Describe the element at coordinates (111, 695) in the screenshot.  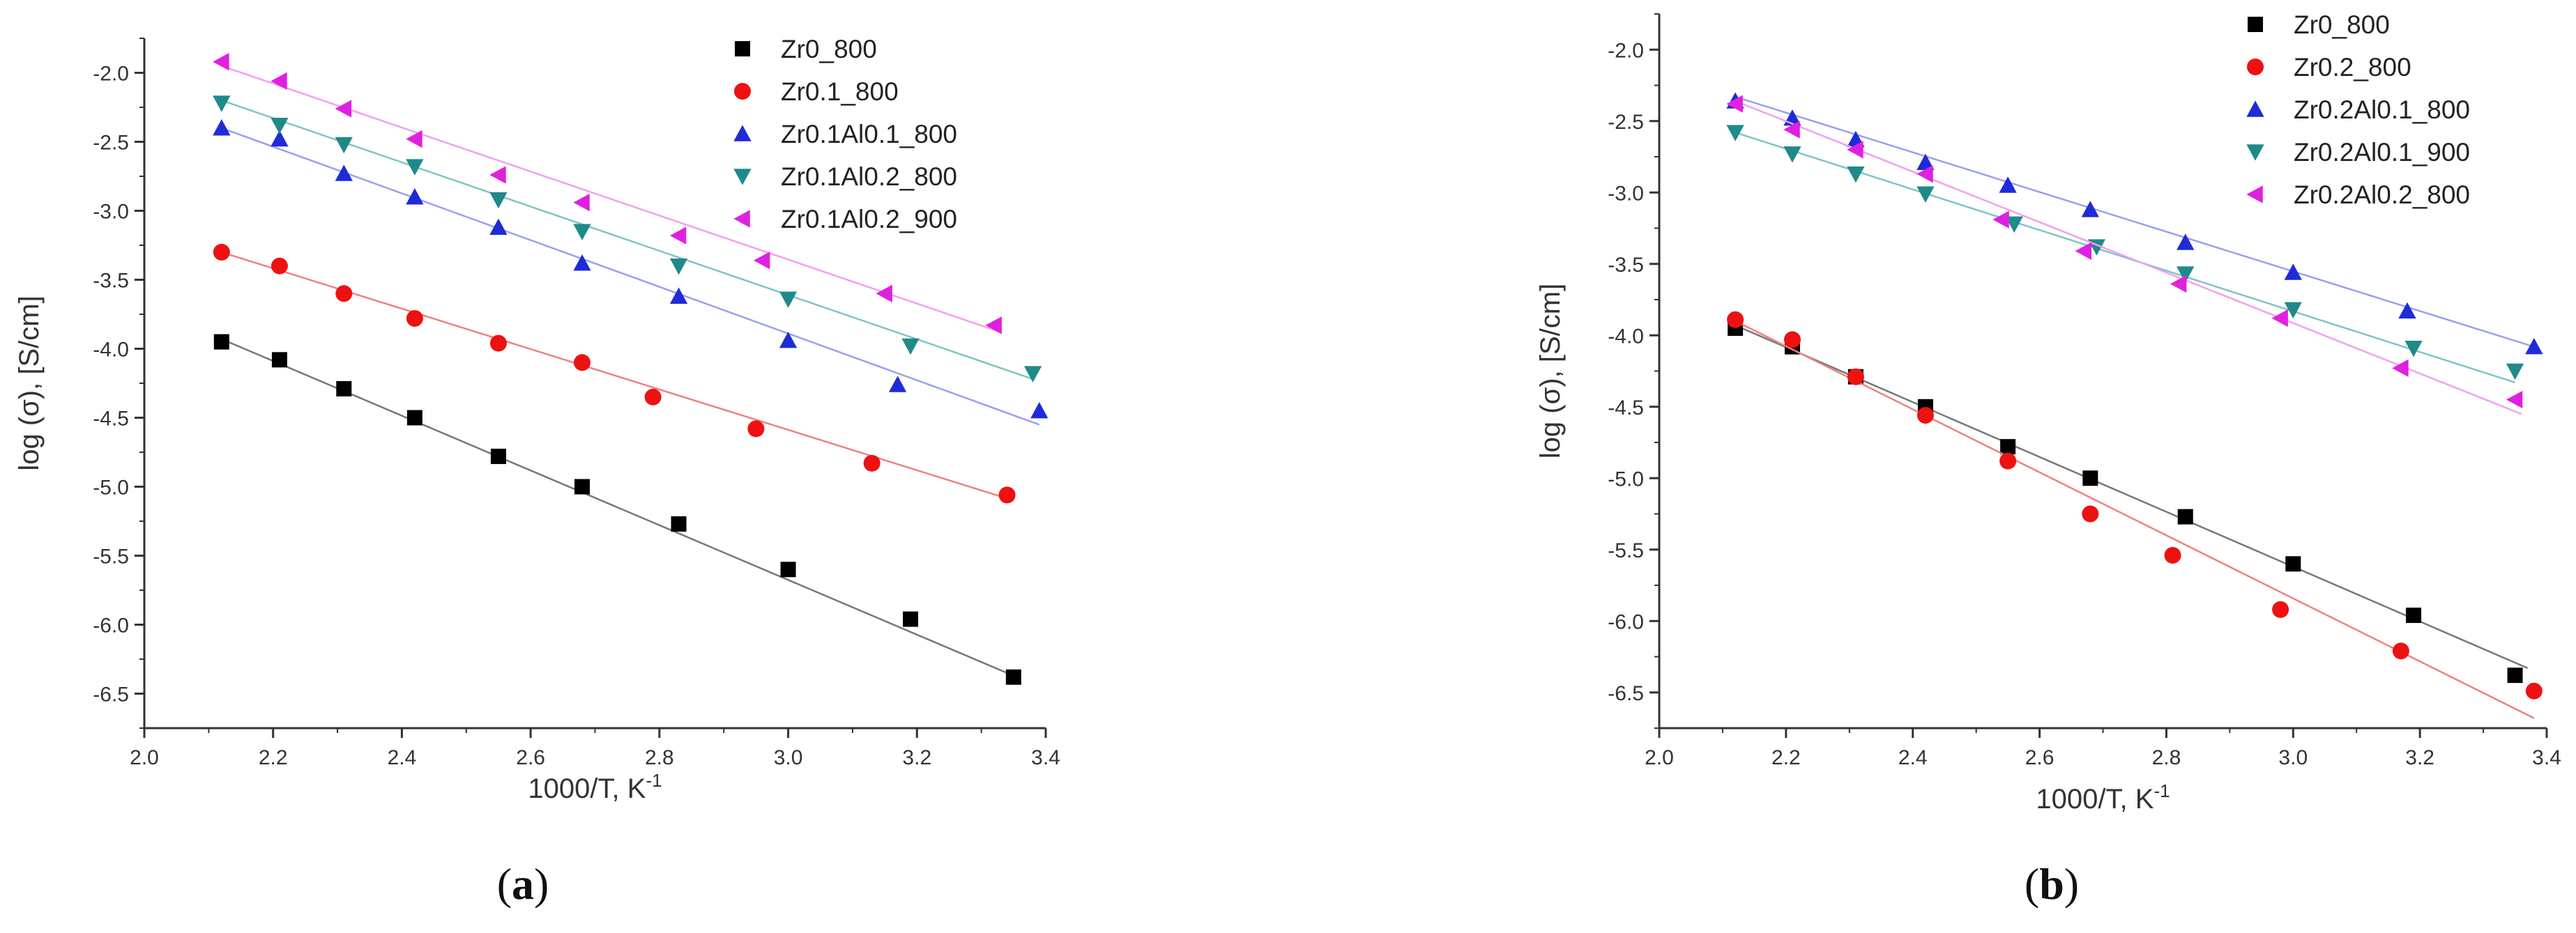
I see `y-tick-label: -6.5` at that location.